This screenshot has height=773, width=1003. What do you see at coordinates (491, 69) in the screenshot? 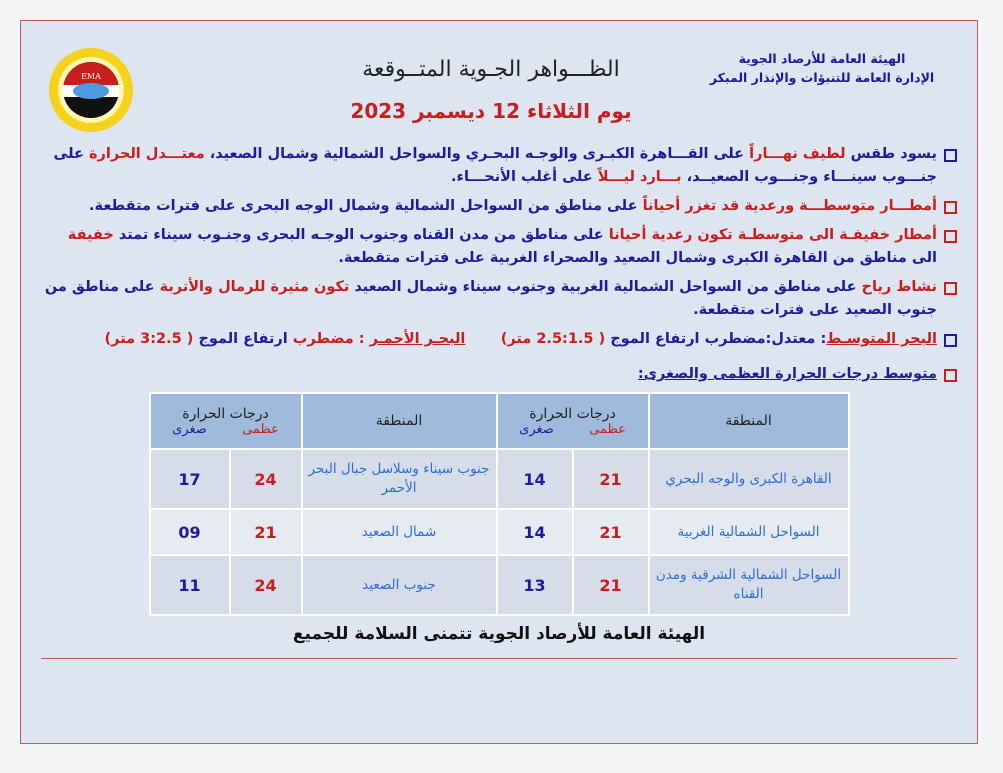
I see `page-title: الظـــواهر الجـوية المتــوقعة` at bounding box center [491, 69].